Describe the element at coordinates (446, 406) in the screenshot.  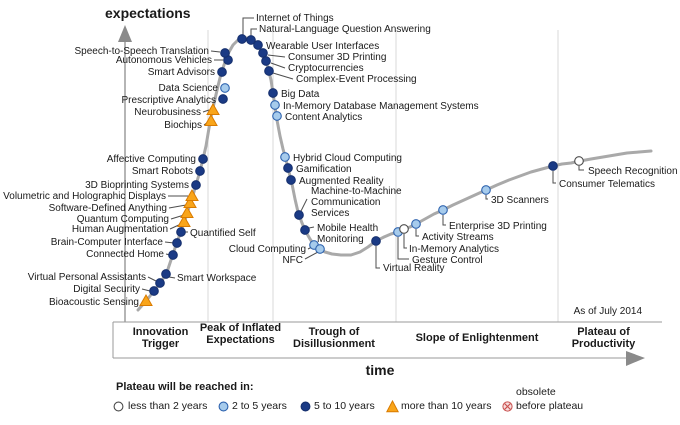
I see `legend-label-more-than-10-years: more than 10 years` at that location.